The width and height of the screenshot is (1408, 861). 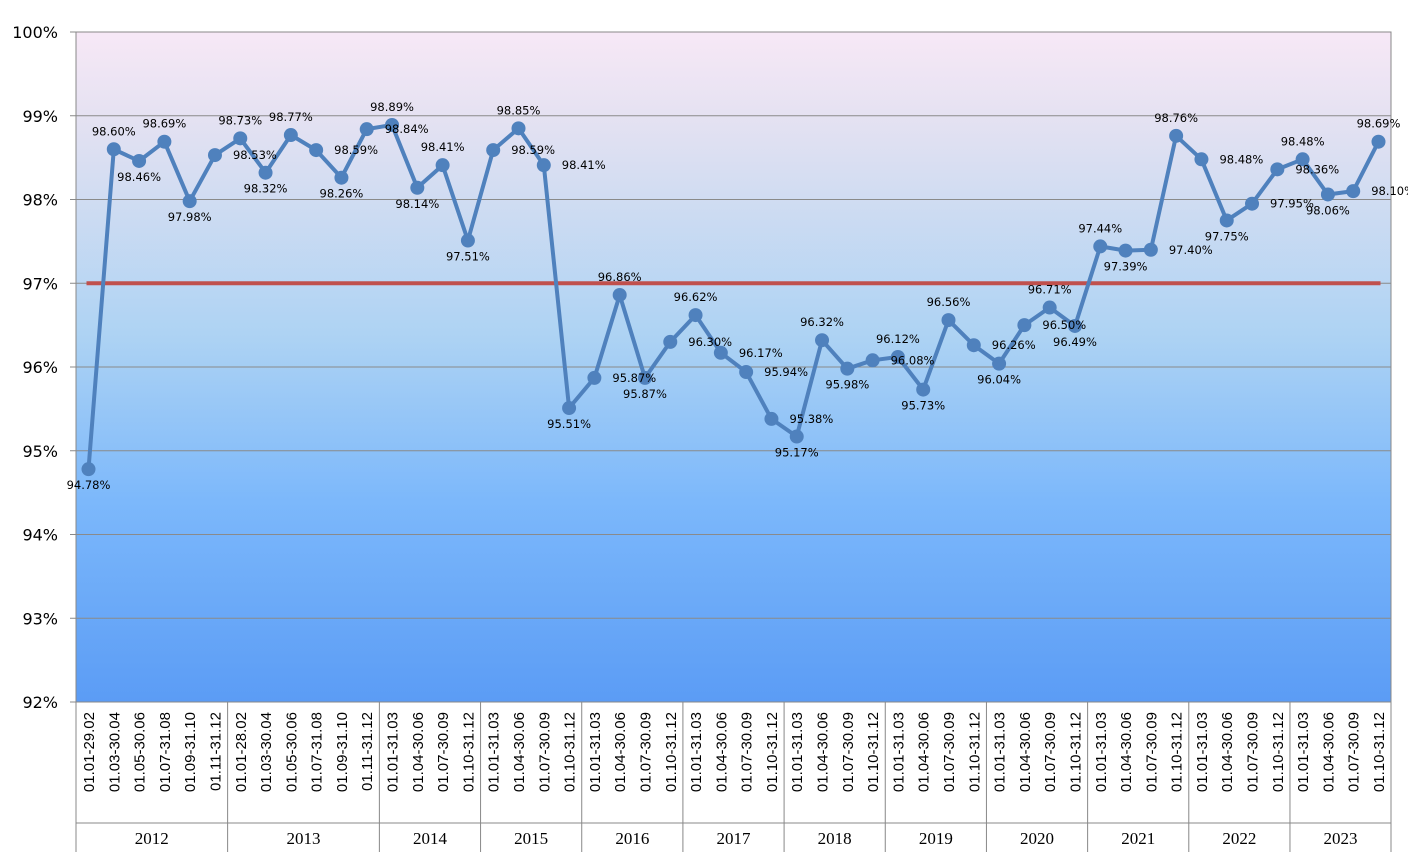 What do you see at coordinates (417, 204) in the screenshot?
I see `data-label: 98.14%` at bounding box center [417, 204].